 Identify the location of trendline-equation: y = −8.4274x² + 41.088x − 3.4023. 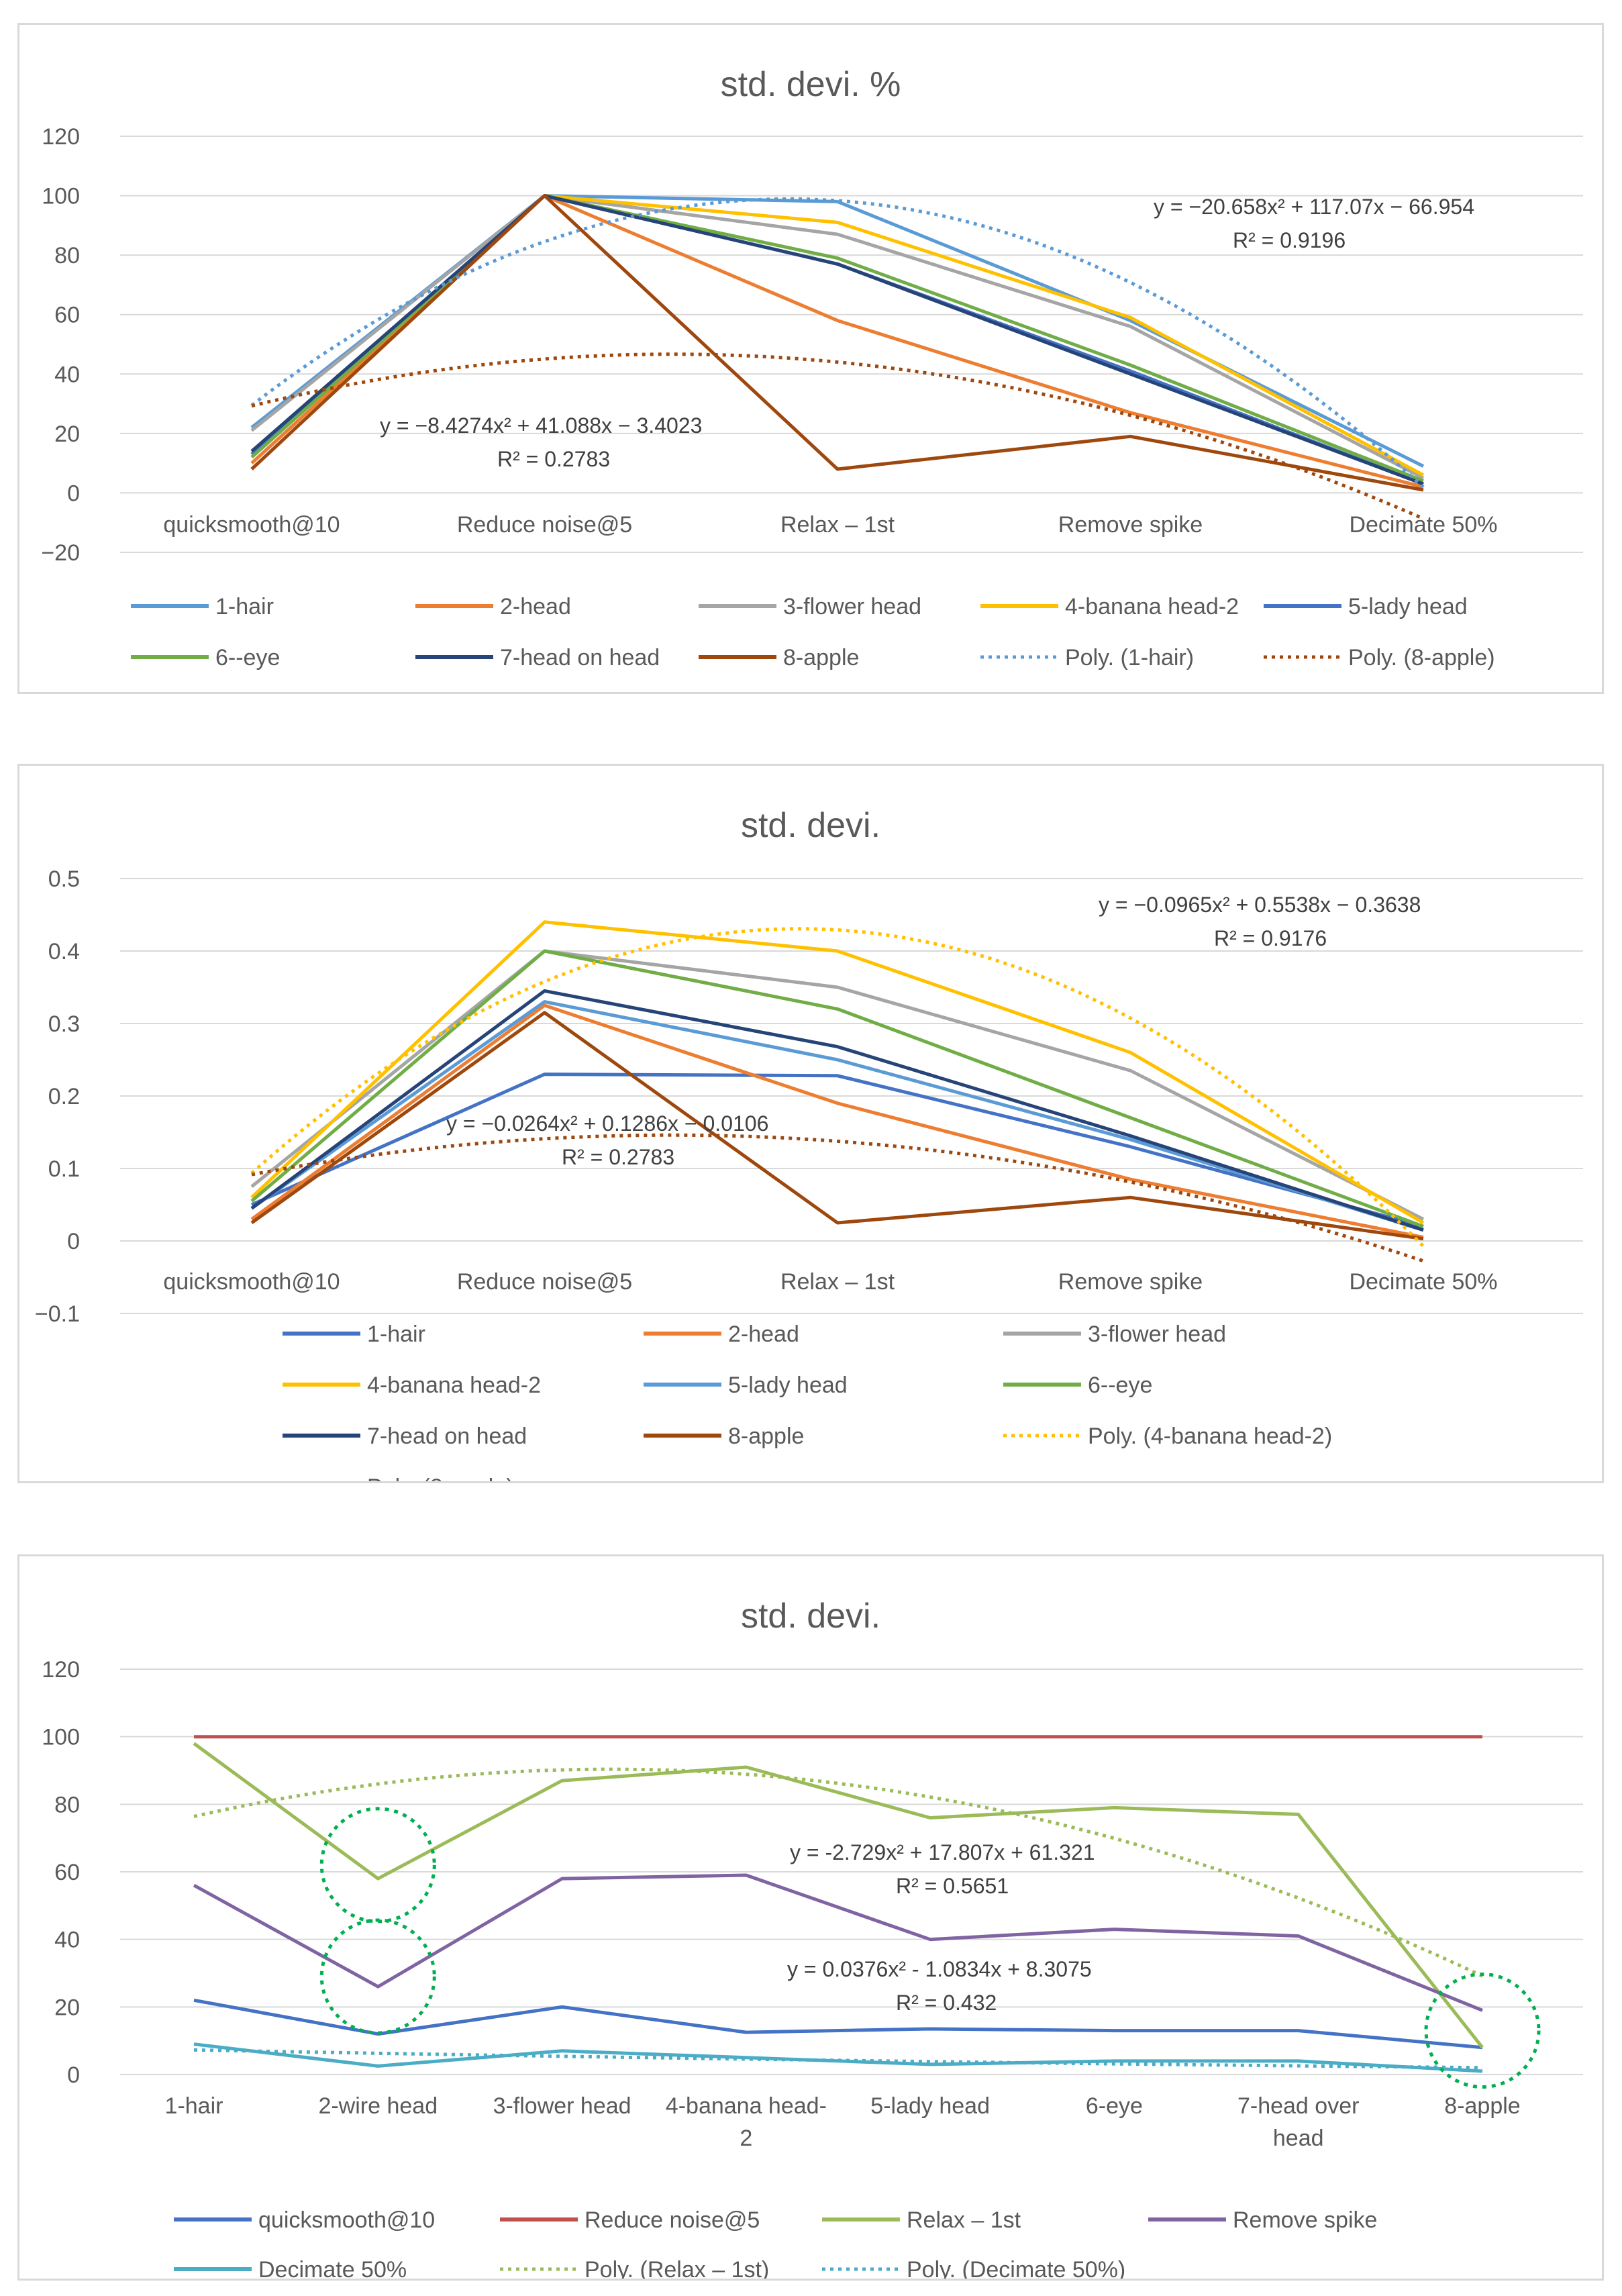
(541, 425).